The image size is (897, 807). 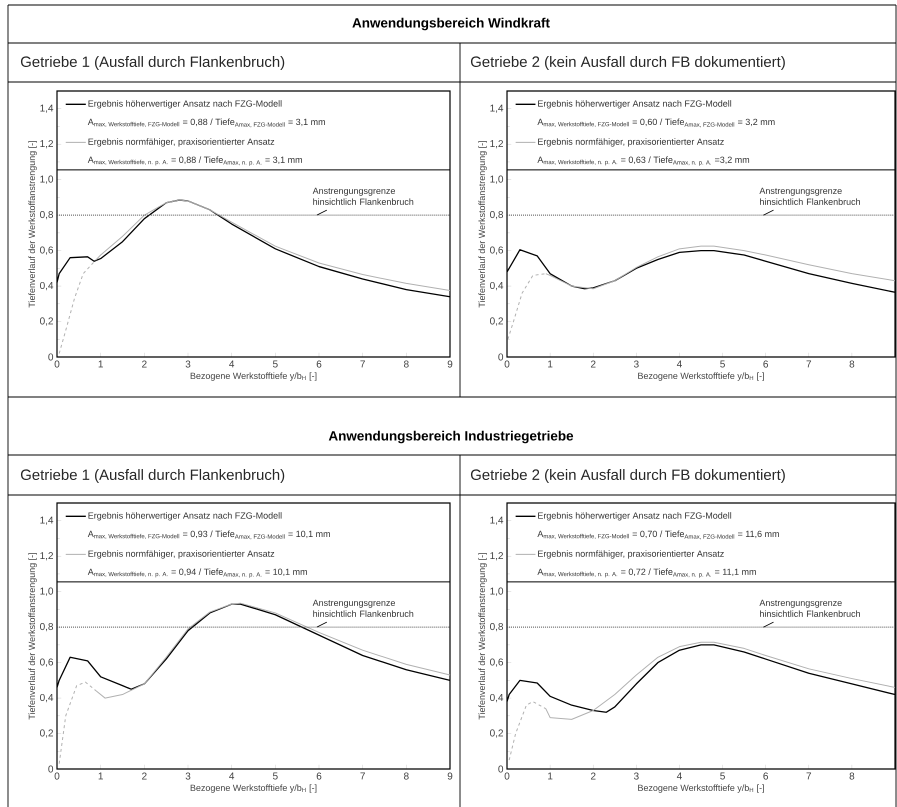 I want to click on annotation: $\text{A}_{\text{max, Werkstofftiefe, FZG-Modell}}\text{ = 0,88 / Tiefe}_{\text{Amax, FZG-Modell}}\text{ = 3,1 mm}$, so click(x=206, y=123).